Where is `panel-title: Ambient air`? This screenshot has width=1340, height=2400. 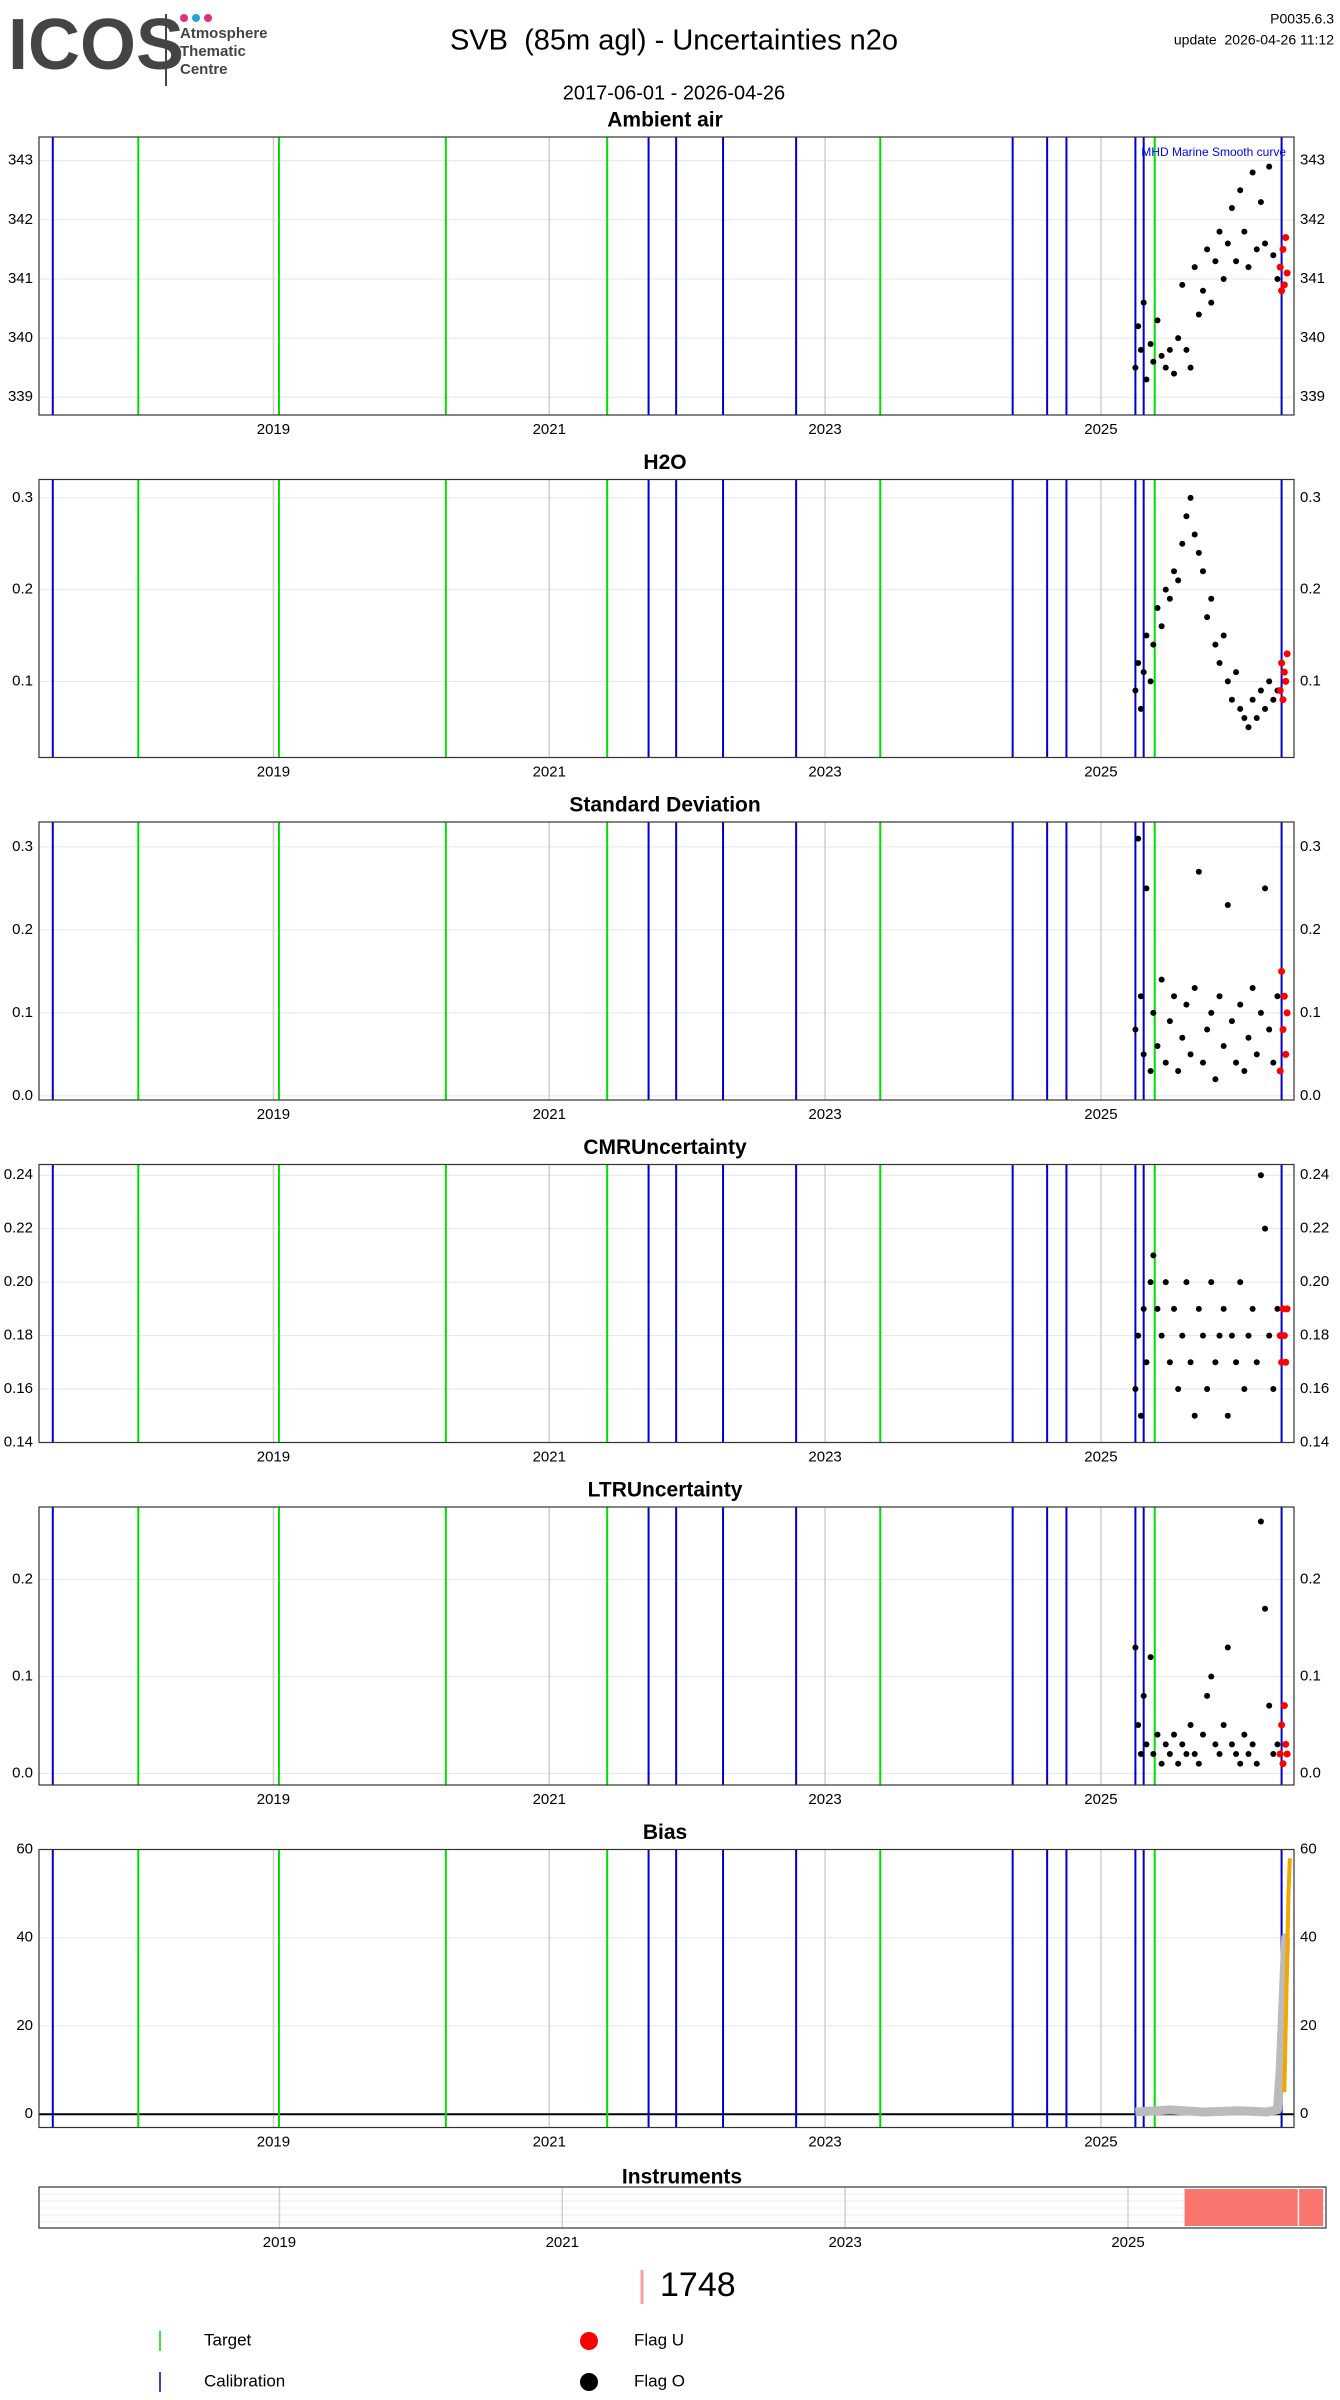
panel-title: Ambient air is located at coordinates (665, 120).